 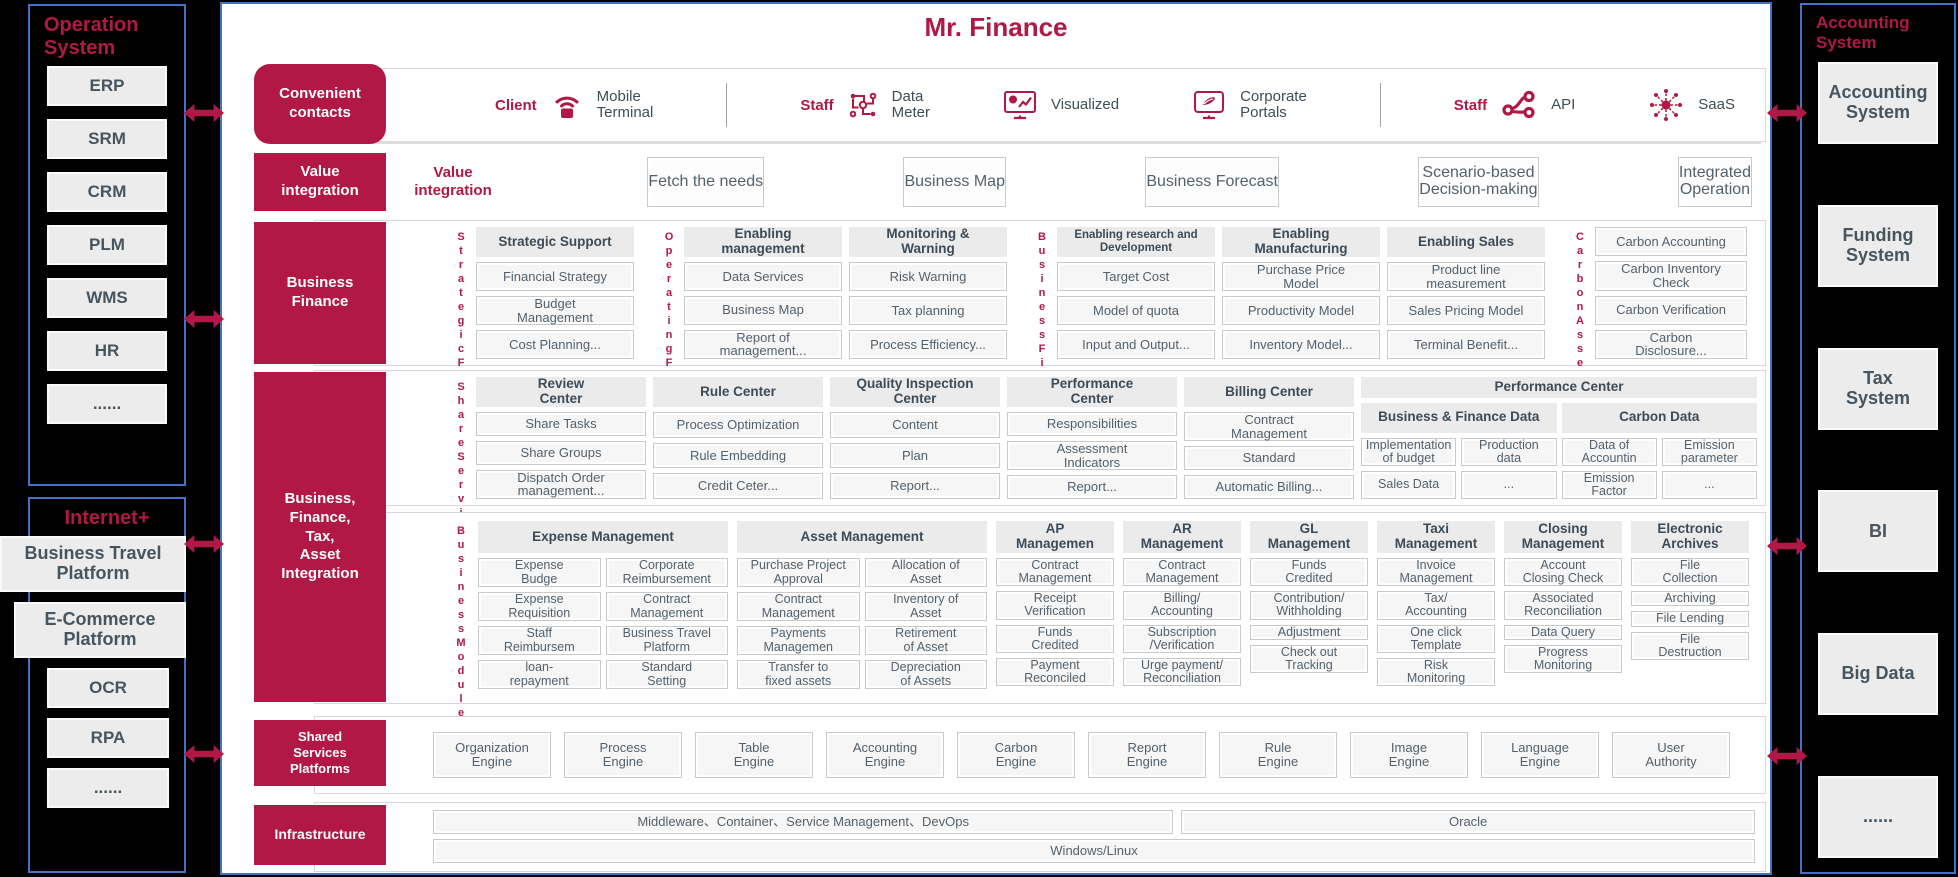 What do you see at coordinates (1182, 537) in the screenshot?
I see `group-header: AR Management` at bounding box center [1182, 537].